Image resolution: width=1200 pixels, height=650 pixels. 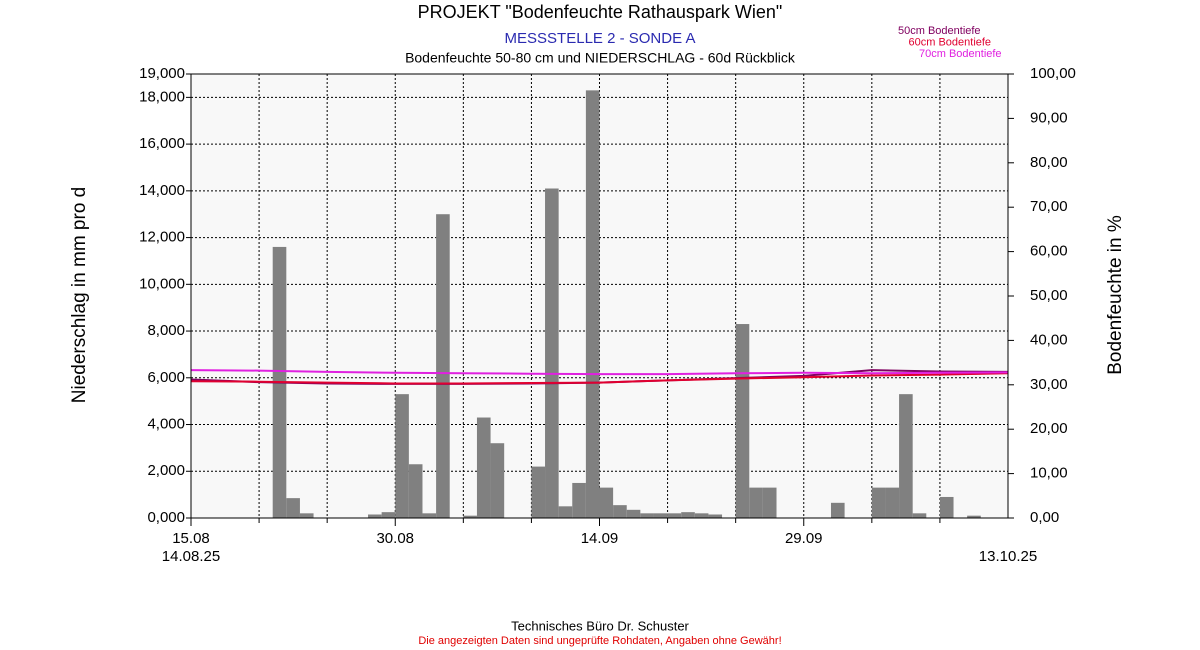 I want to click on y-tick-label: 8,000, so click(x=166, y=330).